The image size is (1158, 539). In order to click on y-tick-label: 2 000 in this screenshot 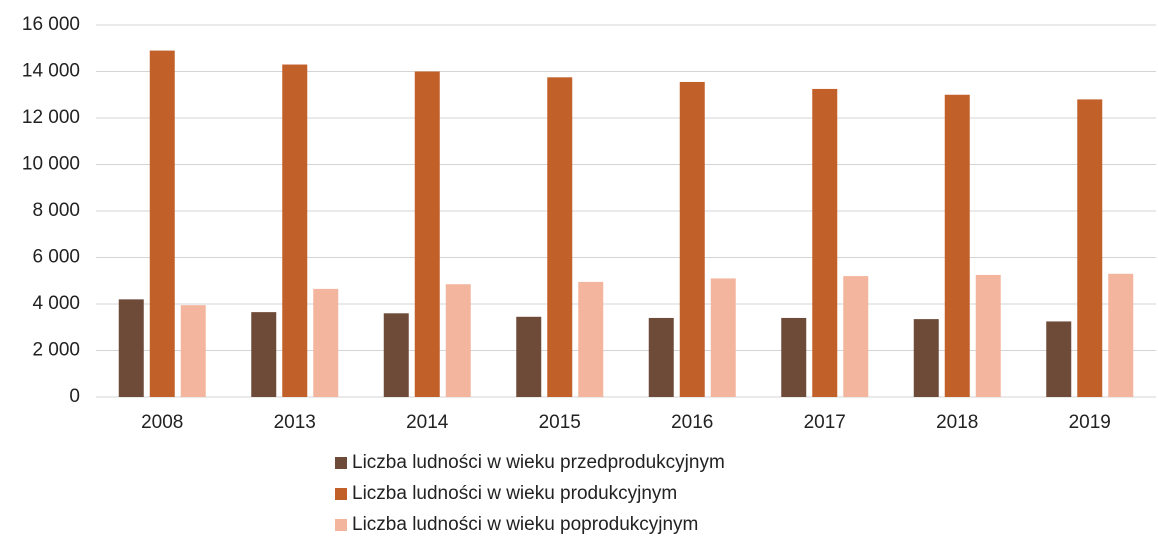, I will do `click(56, 350)`.